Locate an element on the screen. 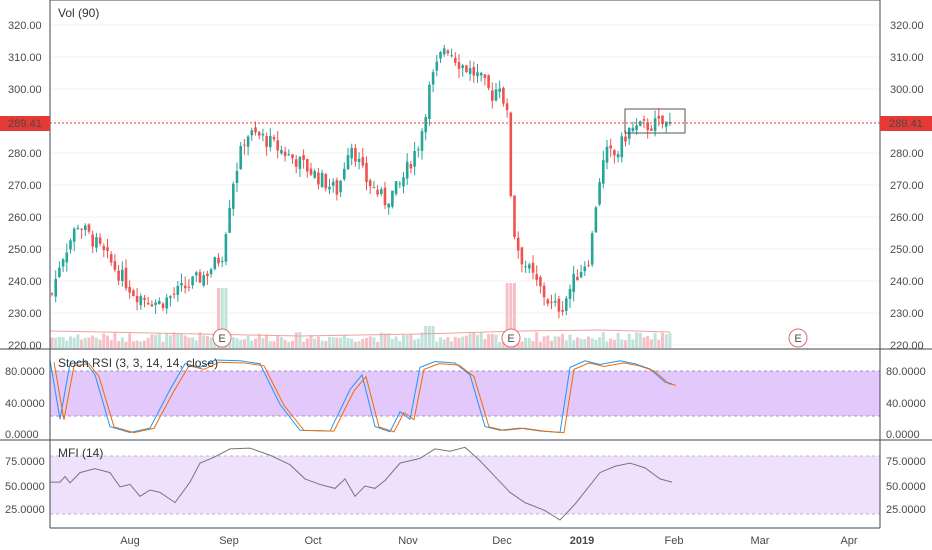 Image resolution: width=932 pixels, height=550 pixels. time-axis-labels: Aug Sep Oct Nov Dec 2019 Feb Mar Apr is located at coordinates (489, 541).